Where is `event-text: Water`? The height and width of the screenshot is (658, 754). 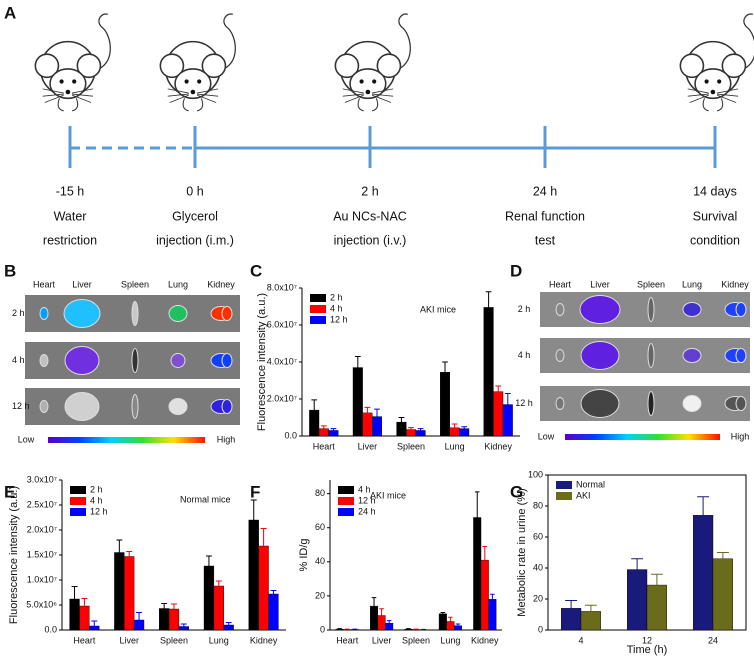 event-text: Water is located at coordinates (70, 216).